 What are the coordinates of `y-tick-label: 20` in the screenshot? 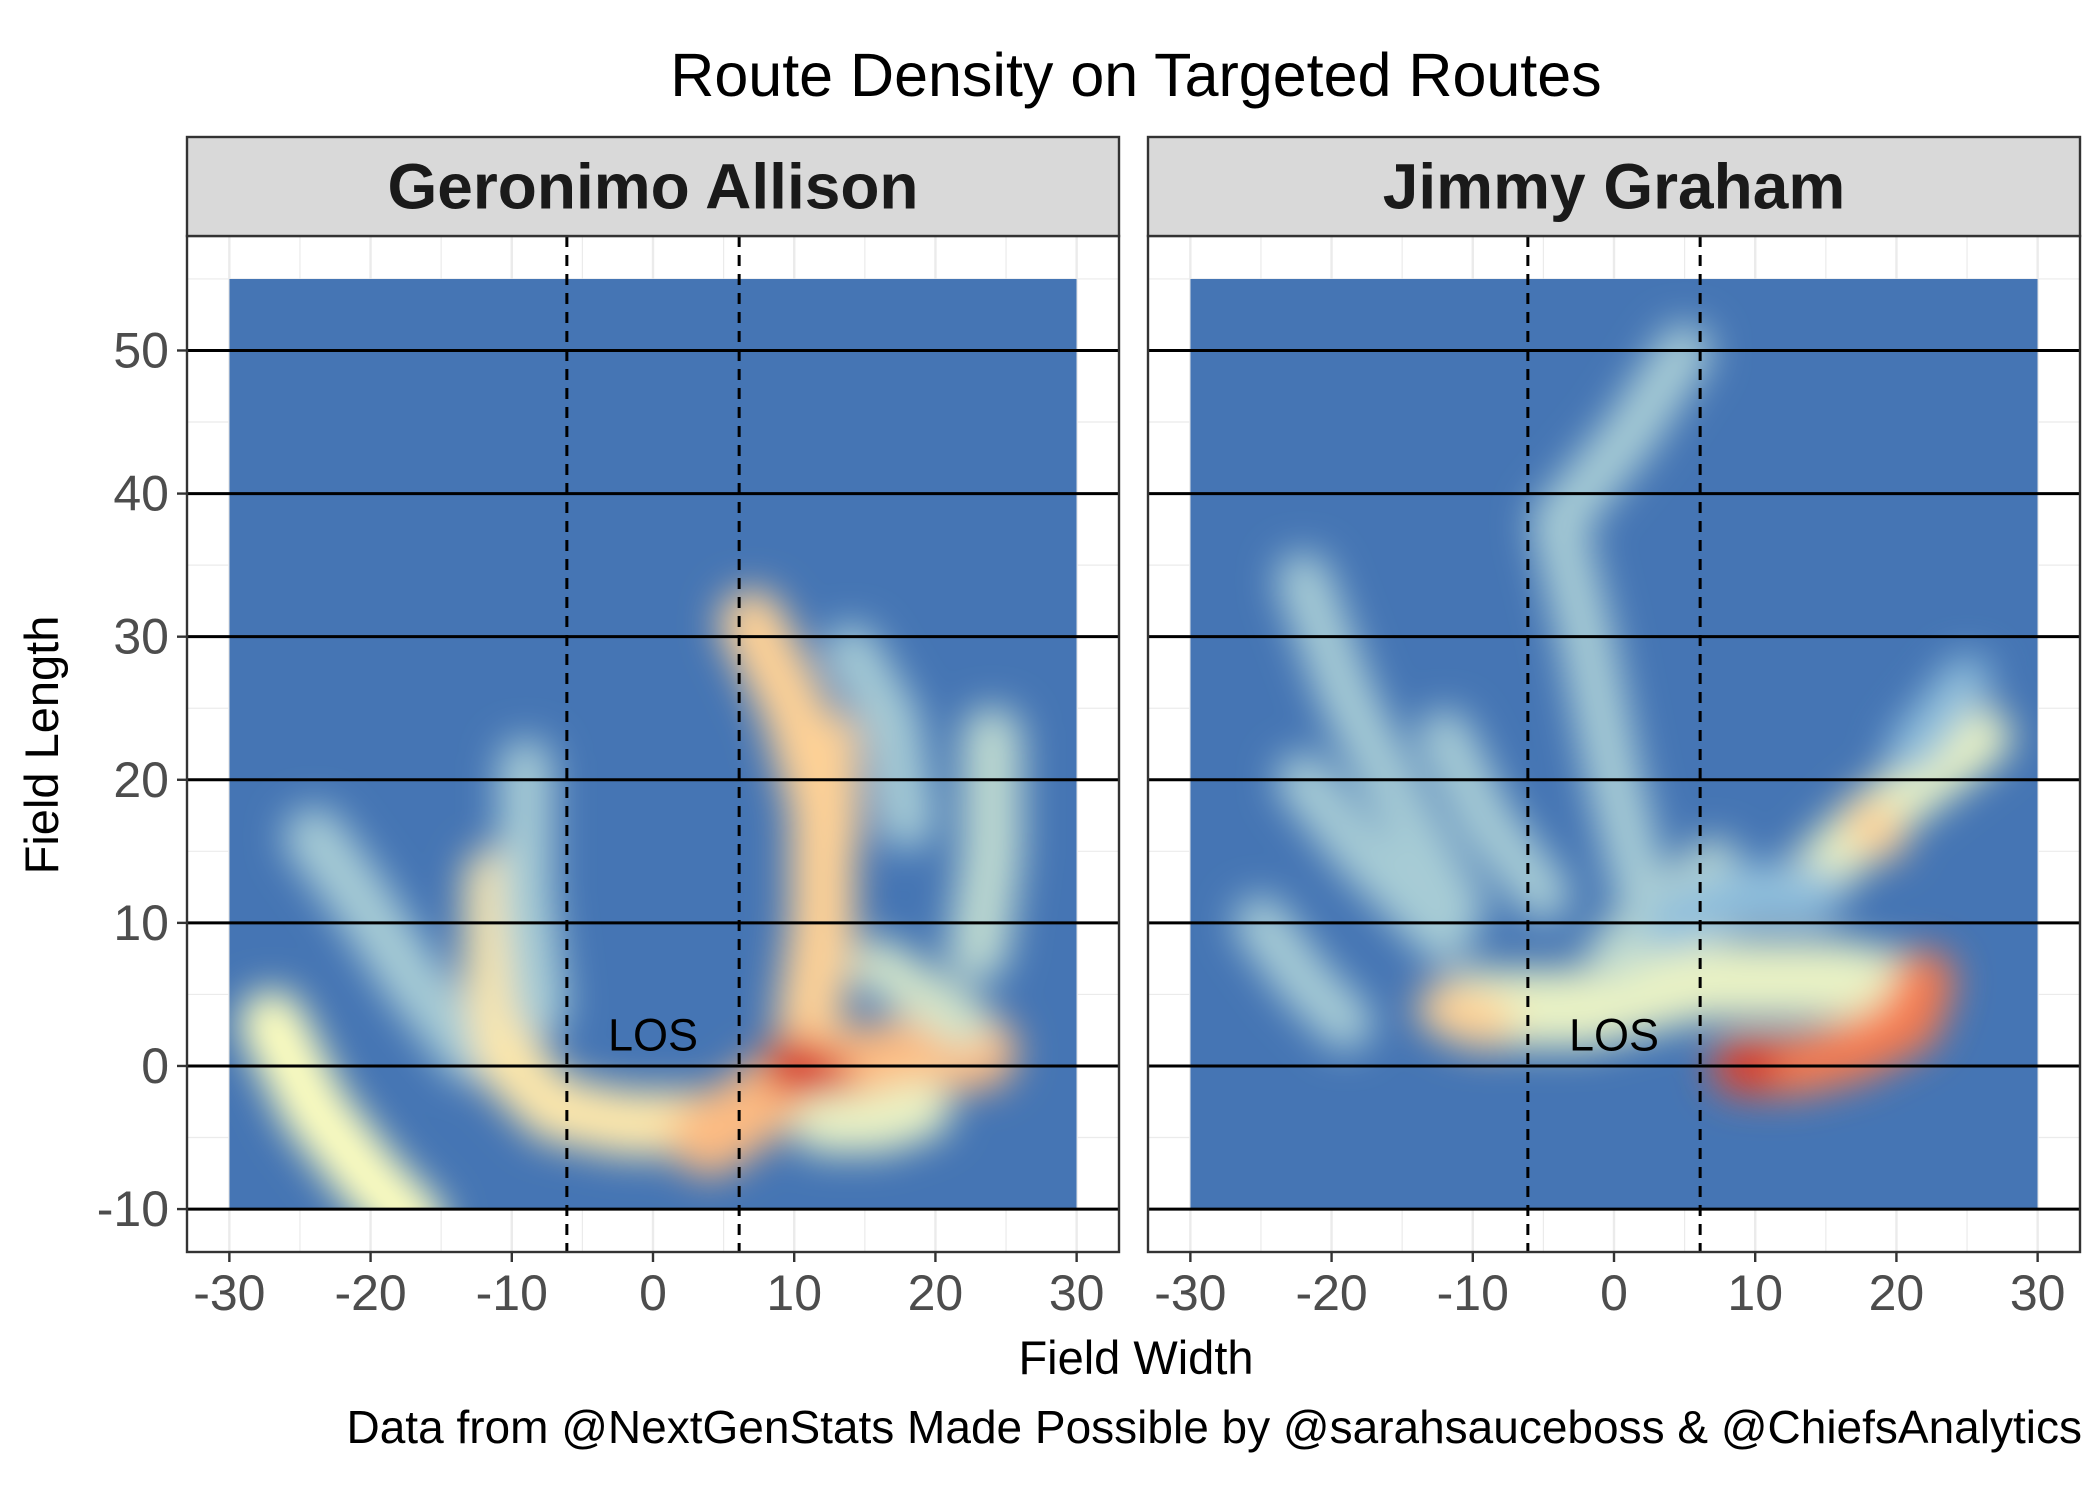 It's located at (141, 780).